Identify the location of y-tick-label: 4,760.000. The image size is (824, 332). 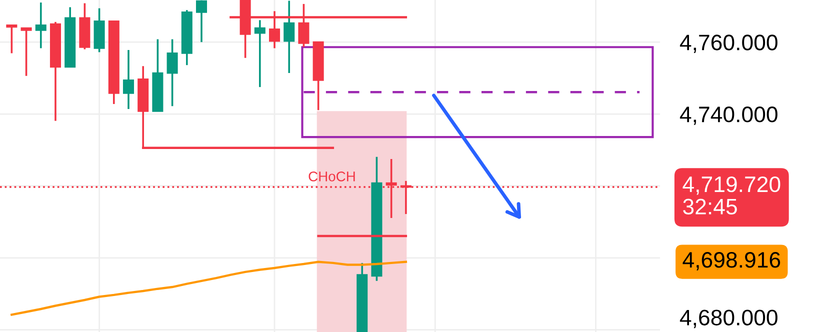
(729, 43).